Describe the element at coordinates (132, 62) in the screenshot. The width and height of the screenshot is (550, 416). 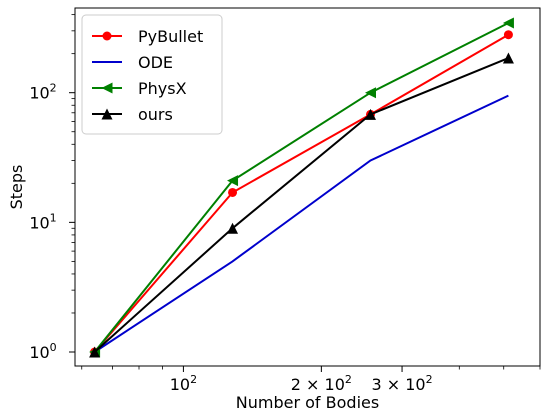
I see `legend-item-ode: ODE` at that location.